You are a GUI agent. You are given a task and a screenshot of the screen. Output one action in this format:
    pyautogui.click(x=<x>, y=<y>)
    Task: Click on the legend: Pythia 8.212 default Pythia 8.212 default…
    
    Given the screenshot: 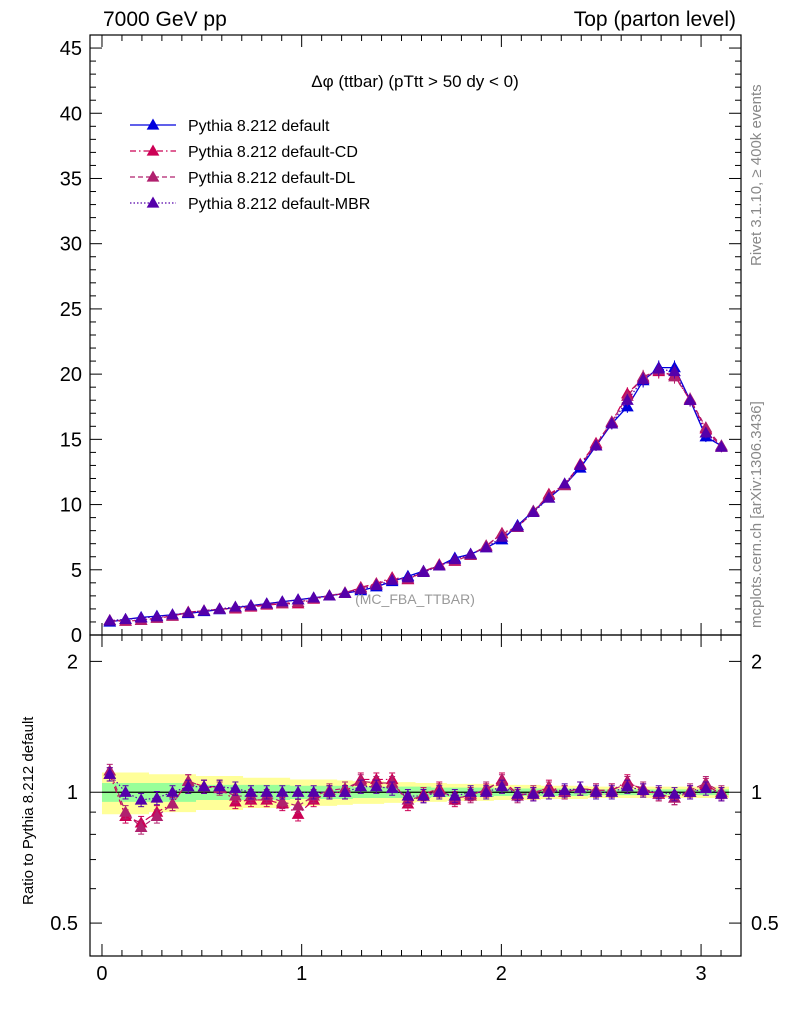 What is the action you would take?
    pyautogui.click(x=250, y=165)
    